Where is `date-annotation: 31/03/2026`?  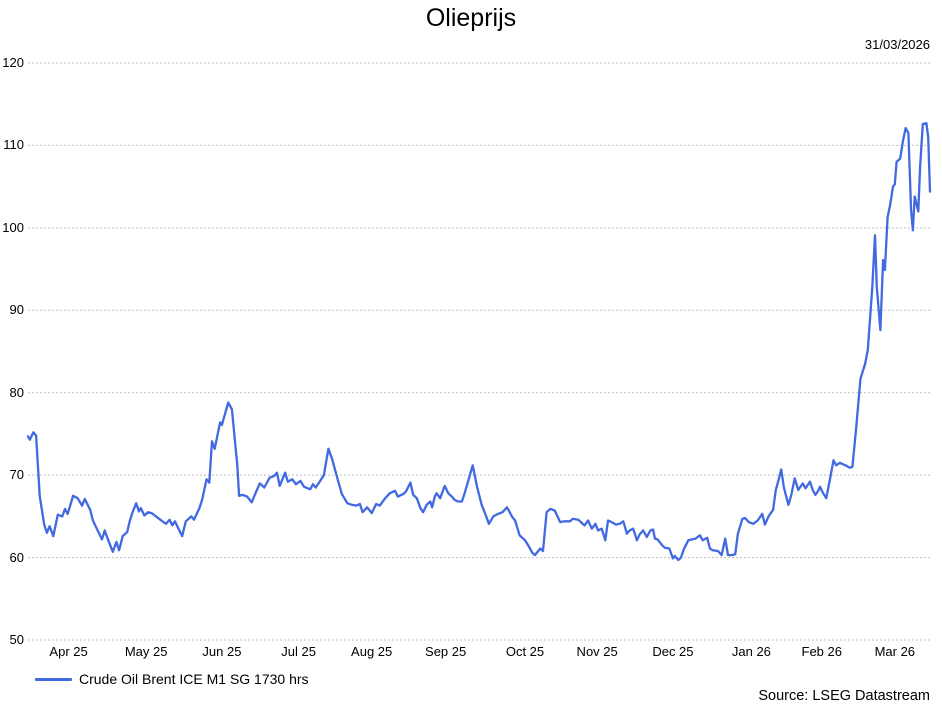 date-annotation: 31/03/2026 is located at coordinates (897, 44).